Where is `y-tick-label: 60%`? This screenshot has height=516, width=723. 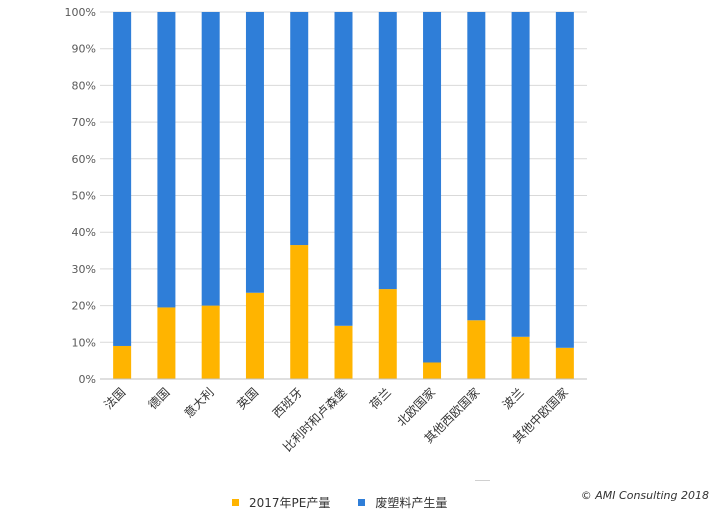 y-tick-label: 60% is located at coordinates (84, 159).